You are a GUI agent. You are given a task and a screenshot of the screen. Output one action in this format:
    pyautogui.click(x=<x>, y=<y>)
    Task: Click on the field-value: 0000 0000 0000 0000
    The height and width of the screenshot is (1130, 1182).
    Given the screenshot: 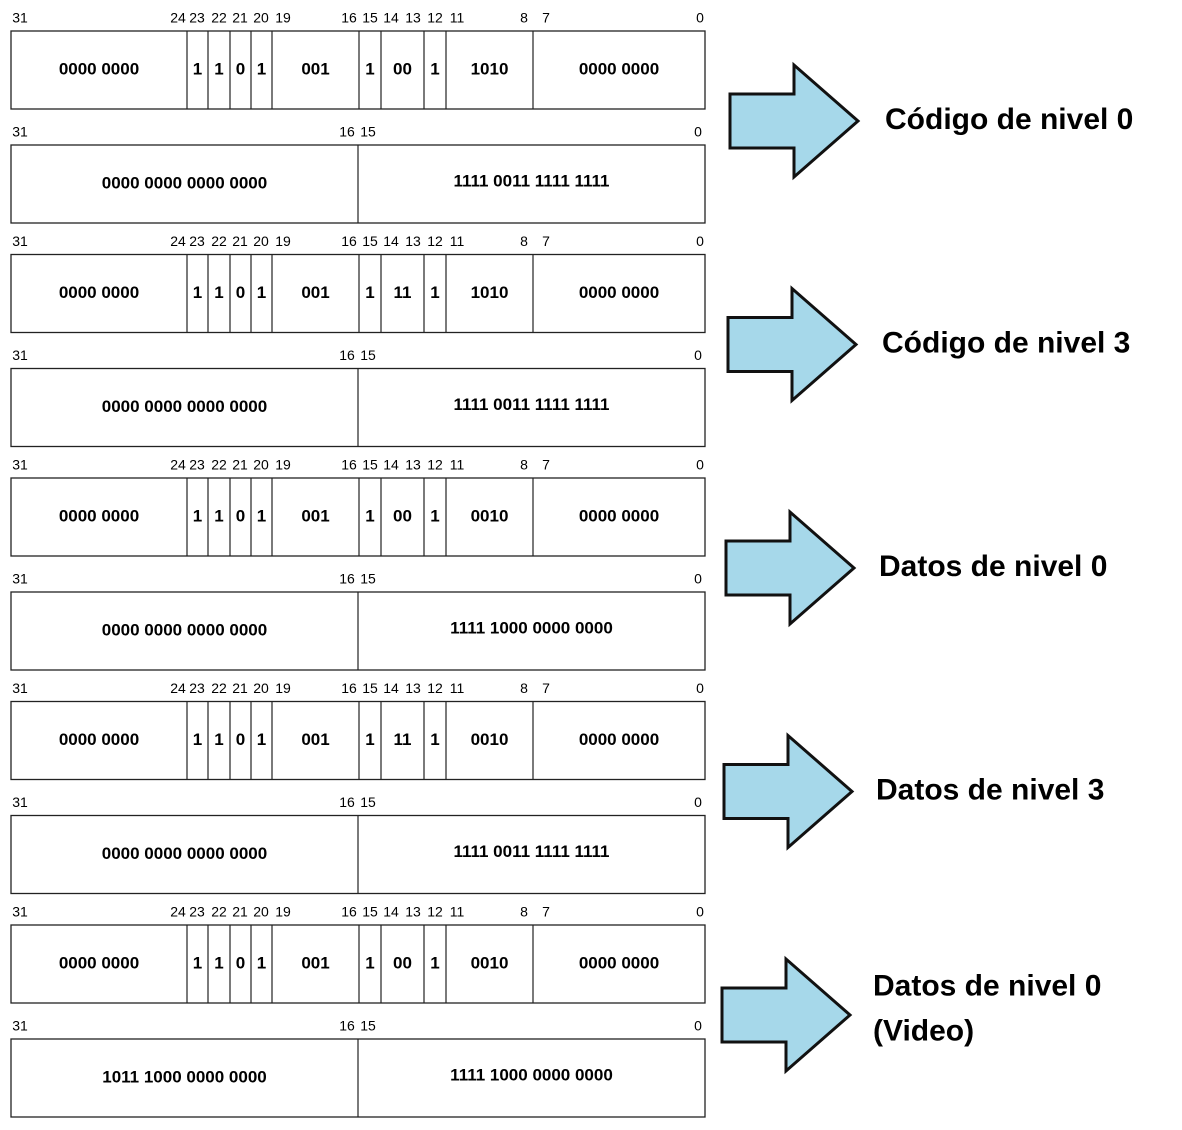 What is the action you would take?
    pyautogui.click(x=184, y=853)
    